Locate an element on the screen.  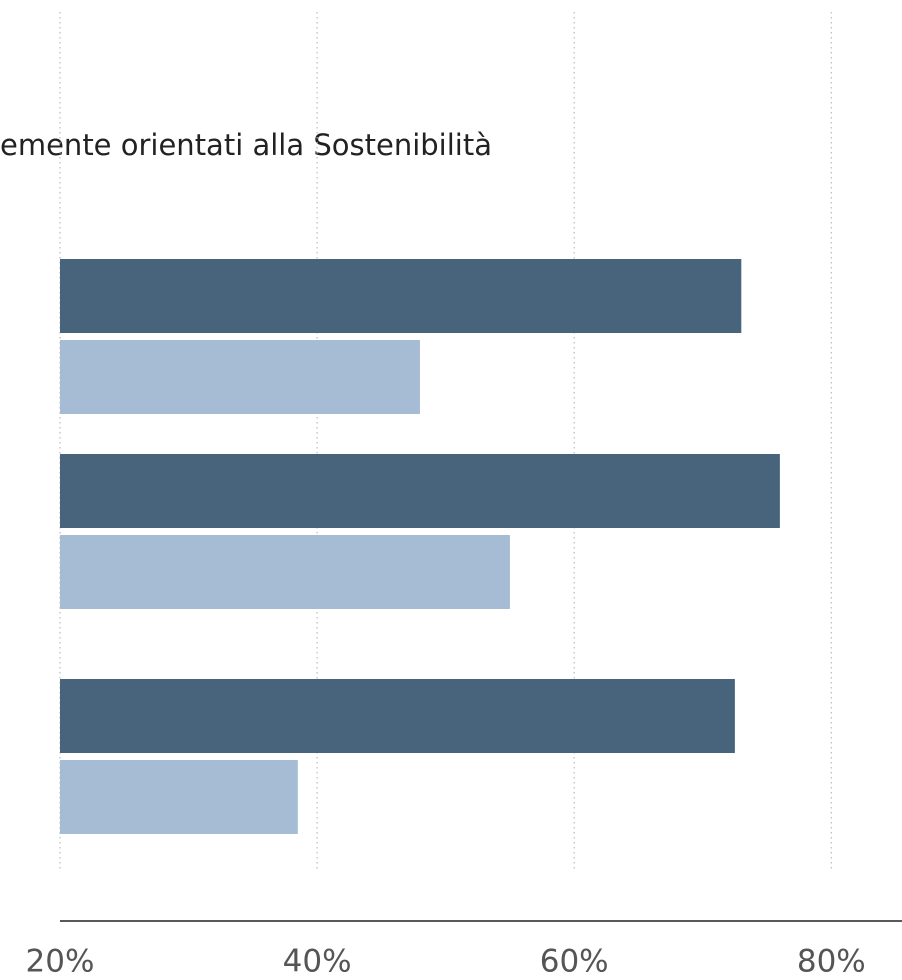
x-tick-label: 60% is located at coordinates (574, 962).